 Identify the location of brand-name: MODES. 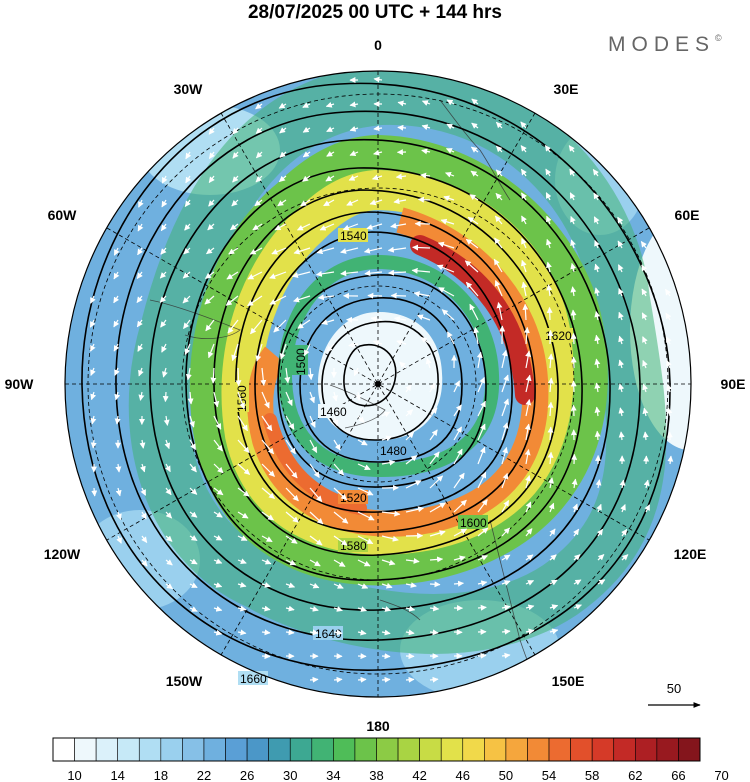
(662, 44).